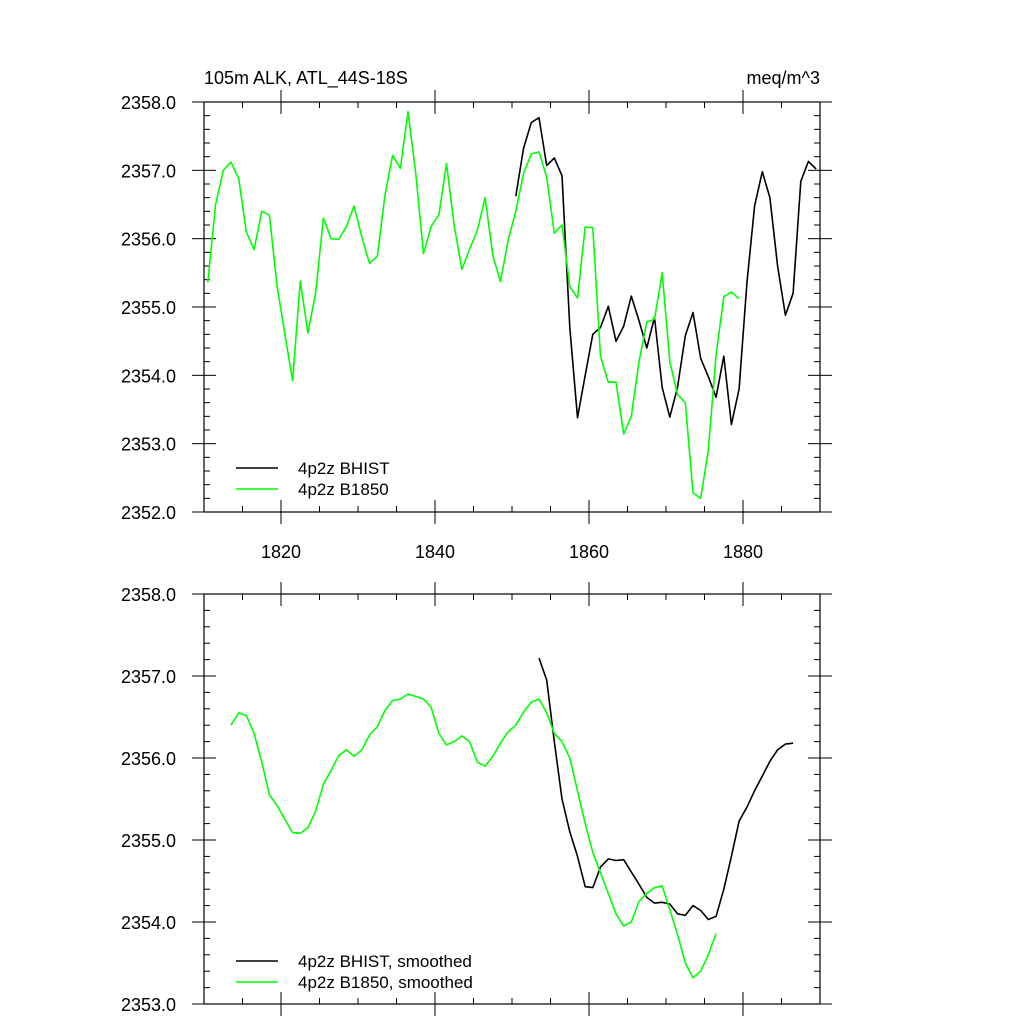  Describe the element at coordinates (435, 552) in the screenshot. I see `top-x-tick-label: 1840` at that location.